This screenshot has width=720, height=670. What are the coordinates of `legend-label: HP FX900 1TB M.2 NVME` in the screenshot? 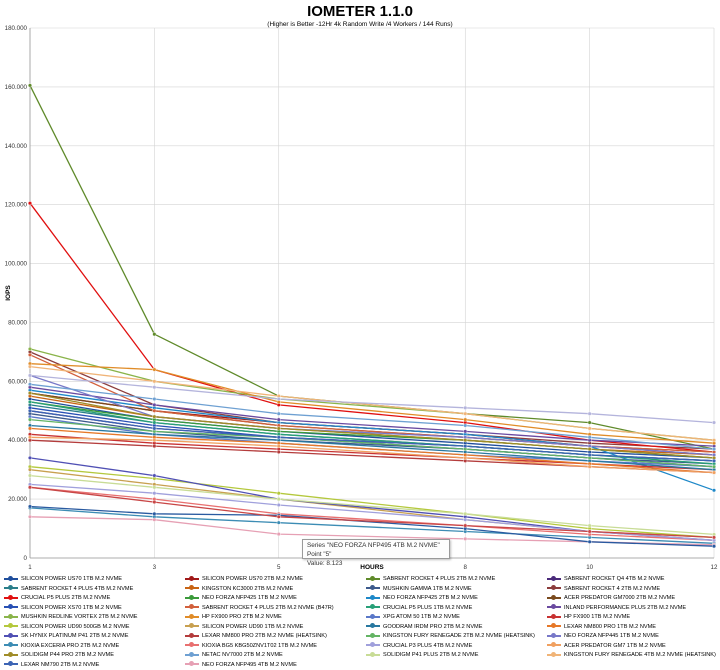 It's located at (597, 617).